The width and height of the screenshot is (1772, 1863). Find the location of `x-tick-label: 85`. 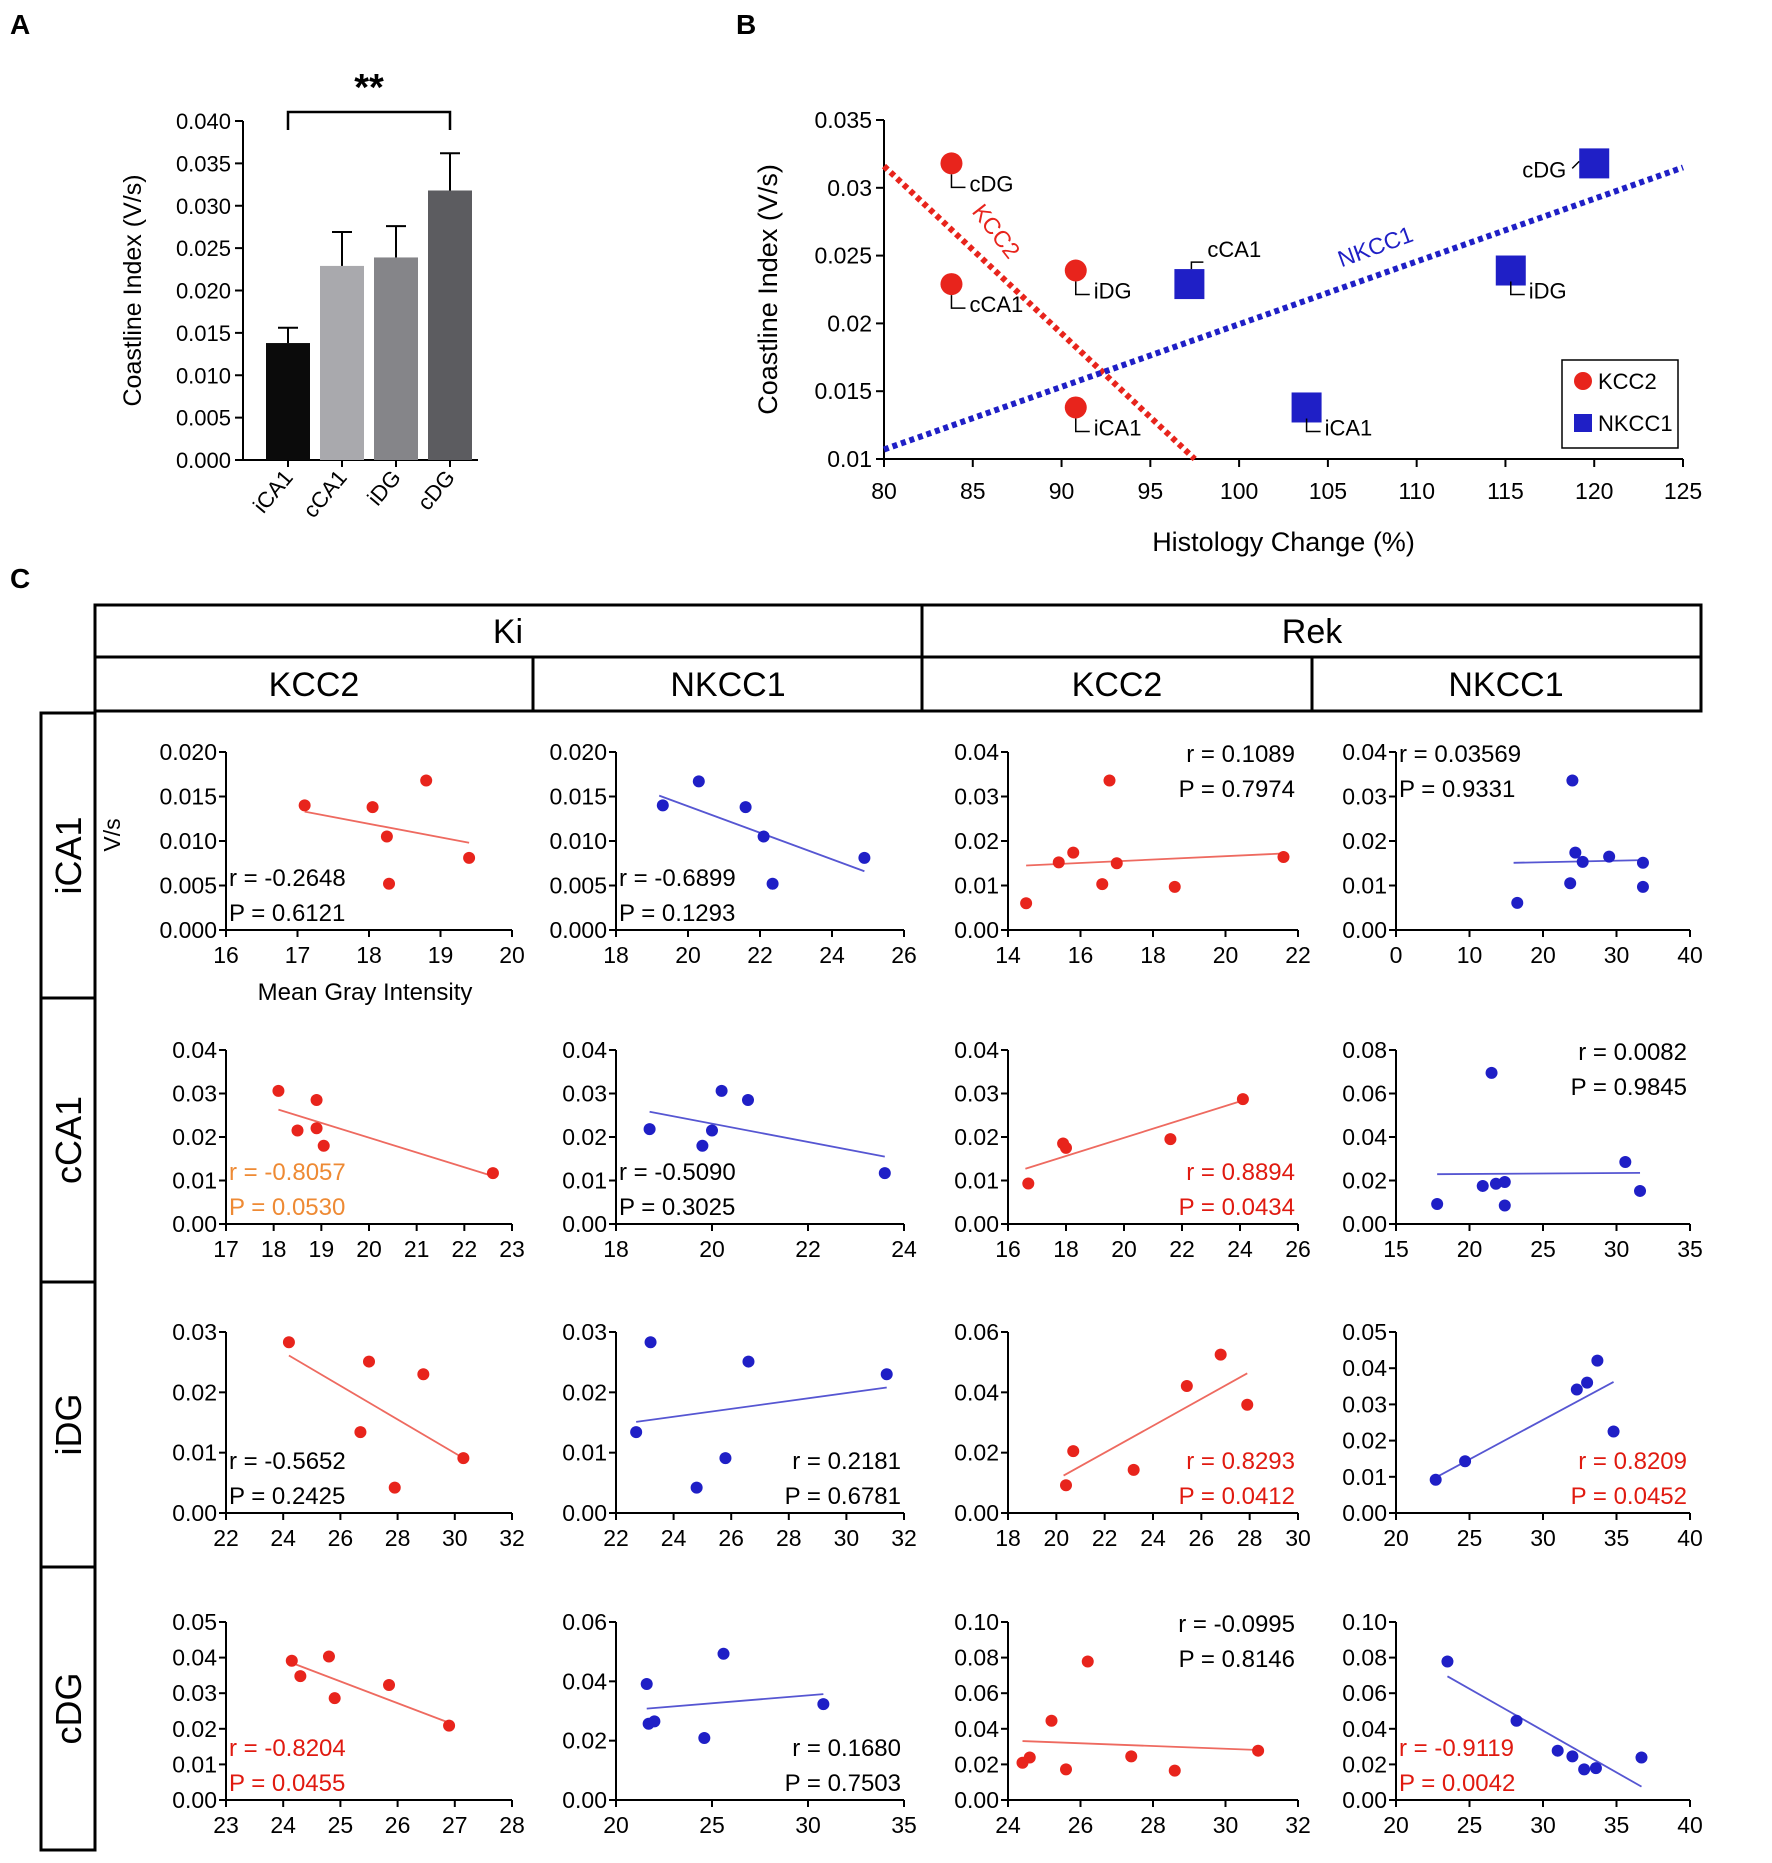

x-tick-label: 85 is located at coordinates (973, 491).